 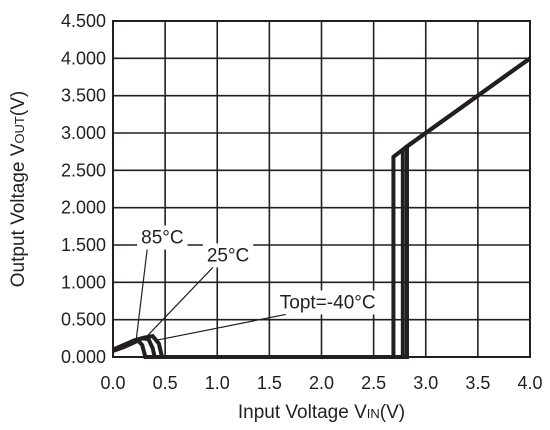 What do you see at coordinates (83, 320) in the screenshot?
I see `y-tick-label: 0.500` at bounding box center [83, 320].